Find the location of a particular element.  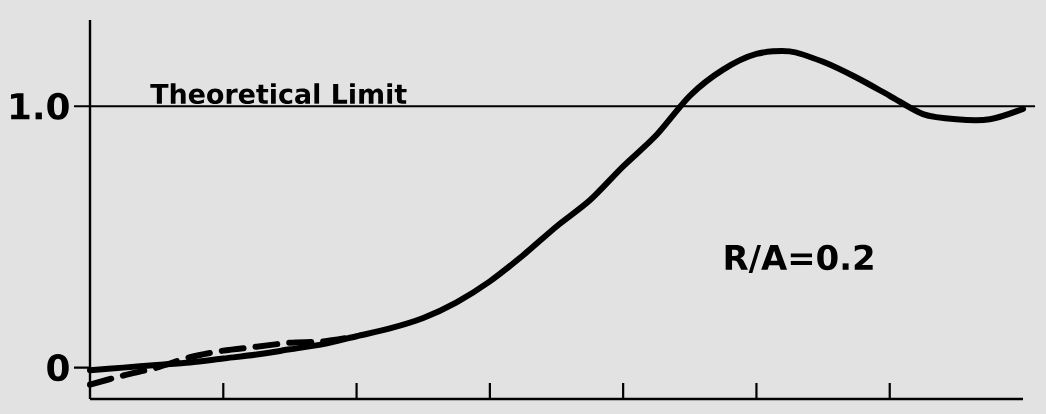

y-tick-label: 0 is located at coordinates (58, 368).